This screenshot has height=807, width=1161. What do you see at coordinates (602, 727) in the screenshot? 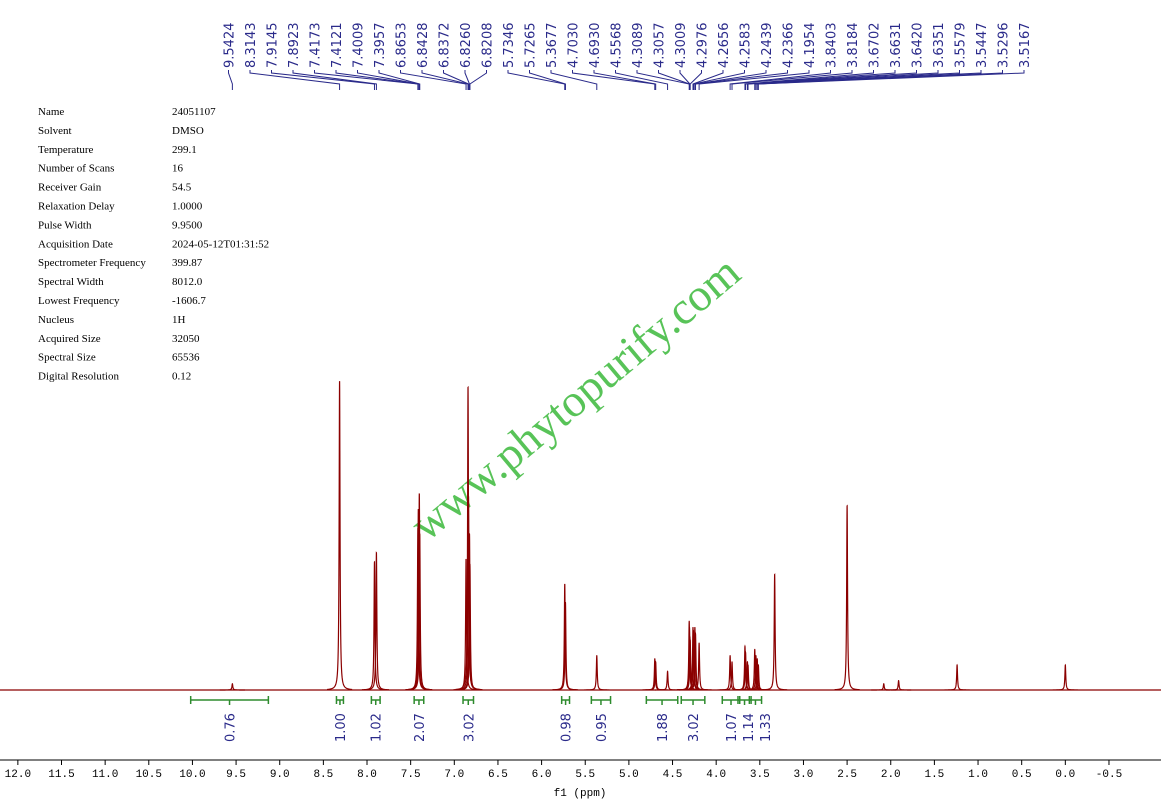
I see `integral-label: 0.95` at bounding box center [602, 727].